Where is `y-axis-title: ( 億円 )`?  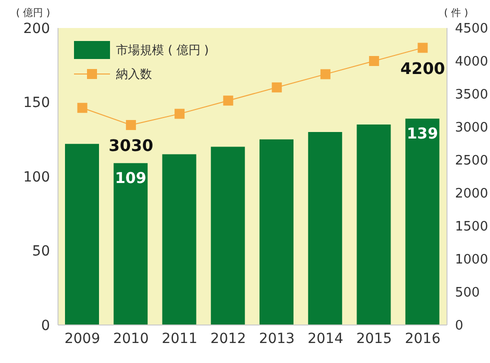 y-axis-title: ( 億円 ) is located at coordinates (33, 13).